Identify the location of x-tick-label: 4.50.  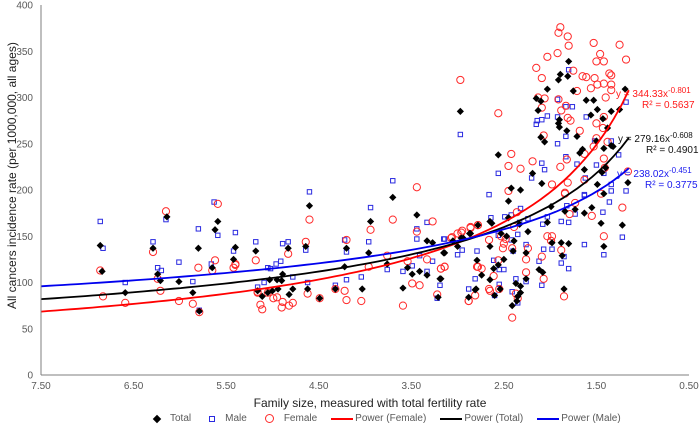
(319, 386).